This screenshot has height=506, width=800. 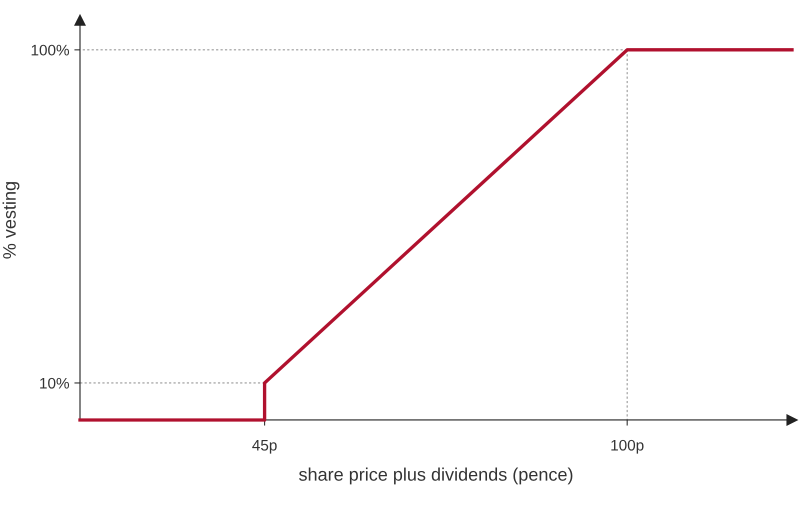 I want to click on x-axis-title: share price plus dividends (pence), so click(x=435, y=476).